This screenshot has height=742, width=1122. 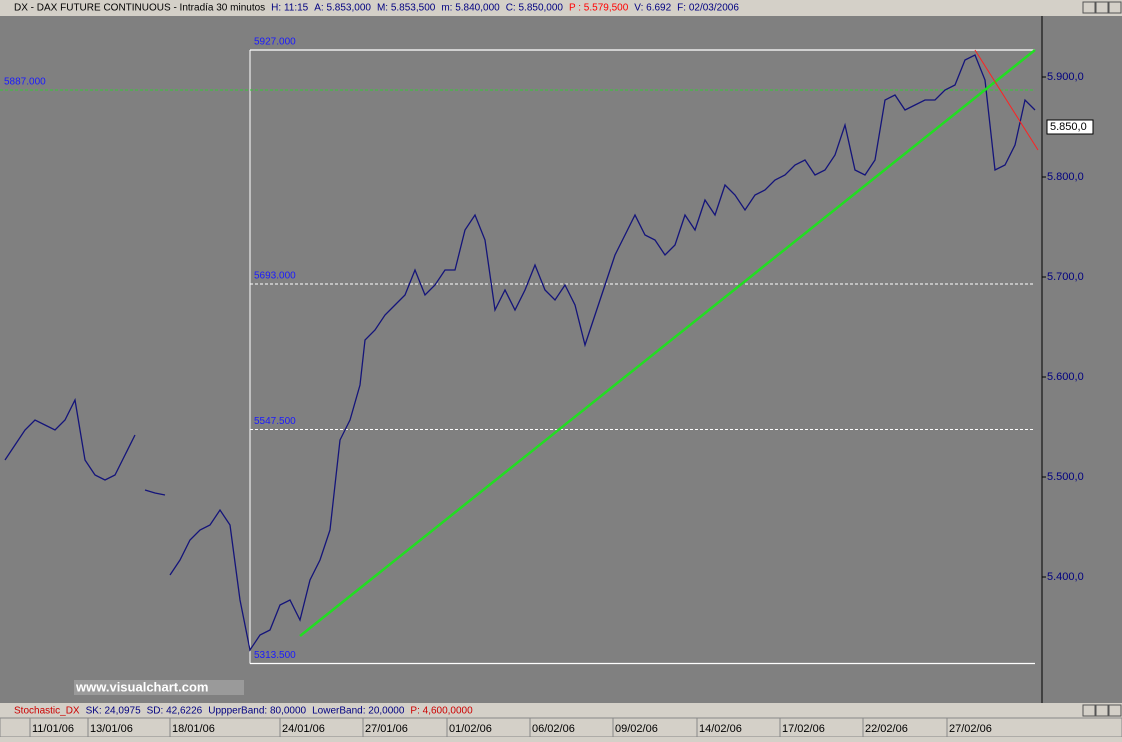 I want to click on indicator-bar, so click(x=561, y=710).